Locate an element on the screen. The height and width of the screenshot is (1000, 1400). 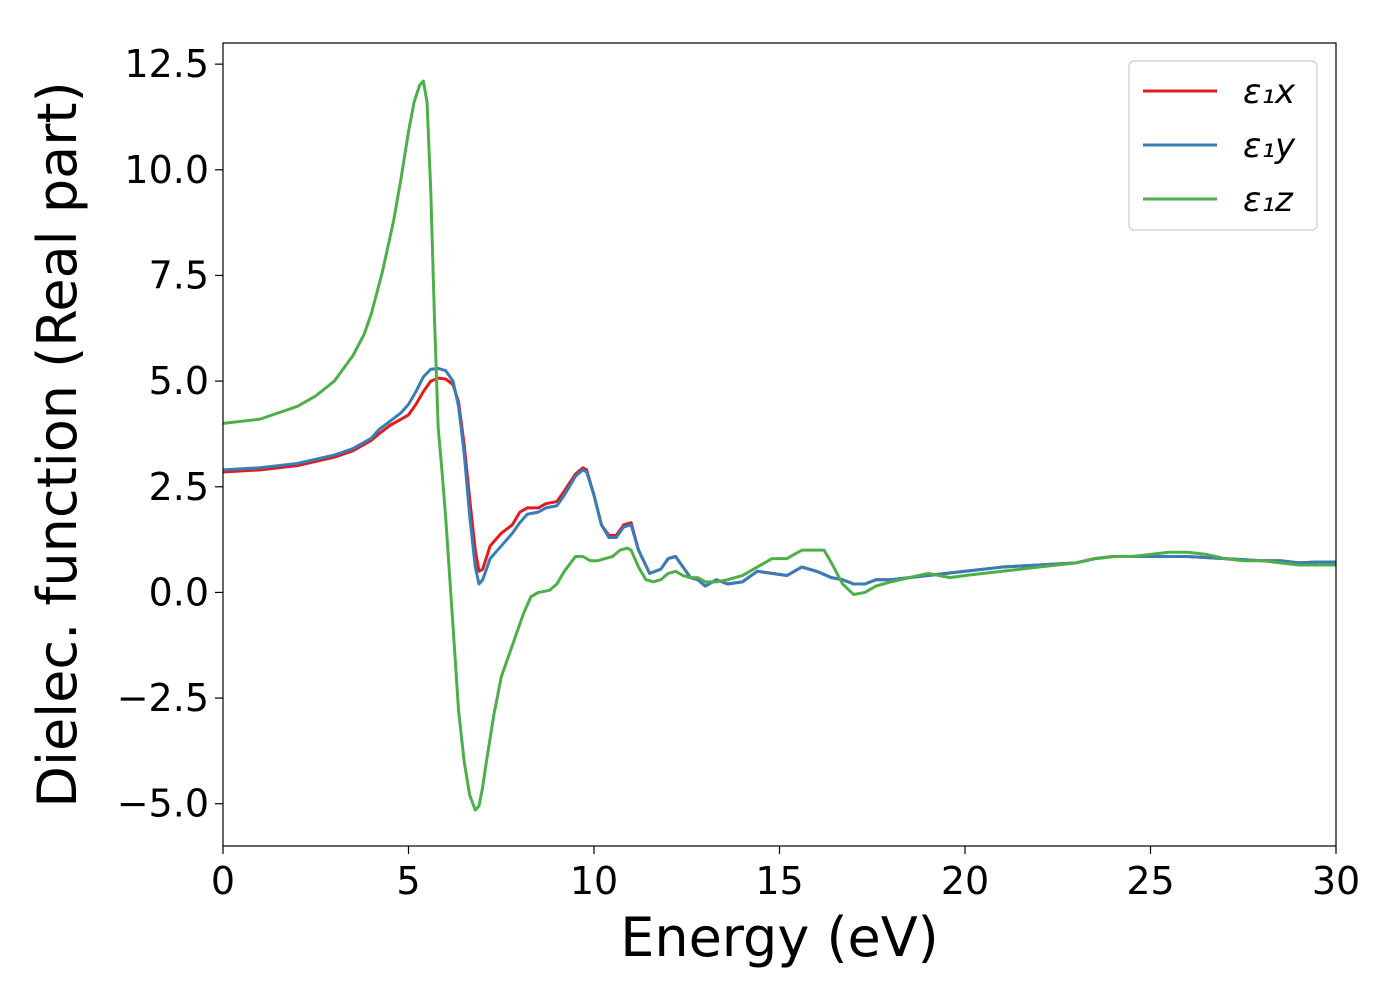
x-tick-label: 25 is located at coordinates (1150, 881).